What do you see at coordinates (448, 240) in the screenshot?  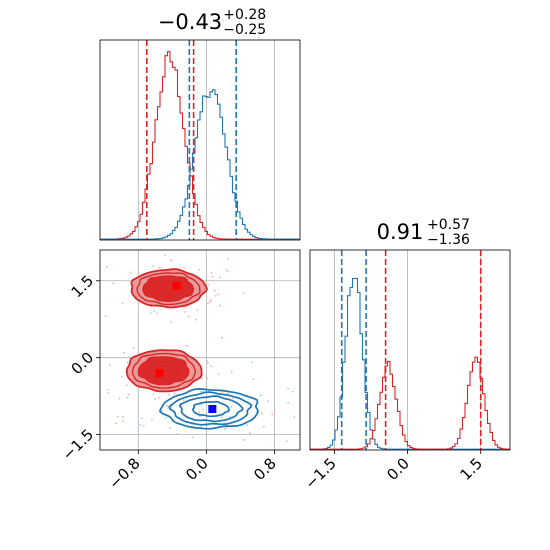 I see `hist_param2-title-sub: −1.36` at bounding box center [448, 240].